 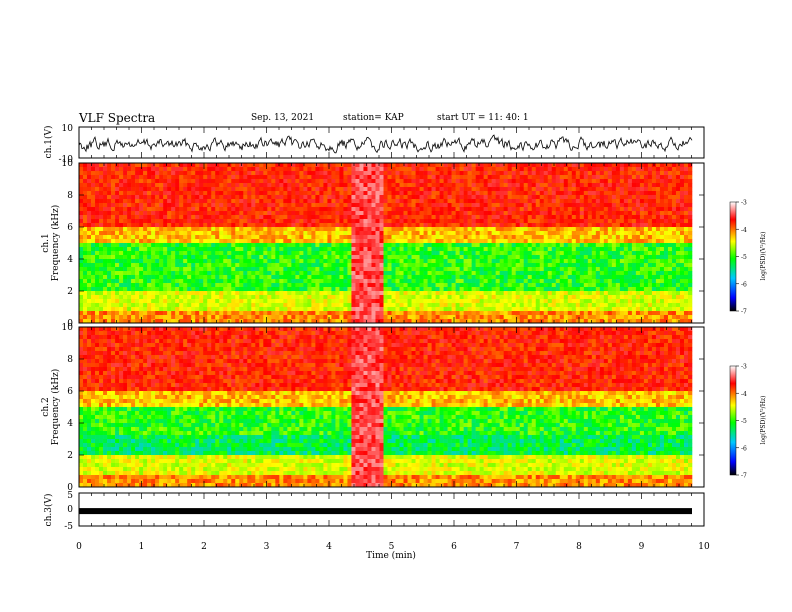 What do you see at coordinates (283, 118) in the screenshot?
I see `date-label: Sep. 13, 2021` at bounding box center [283, 118].